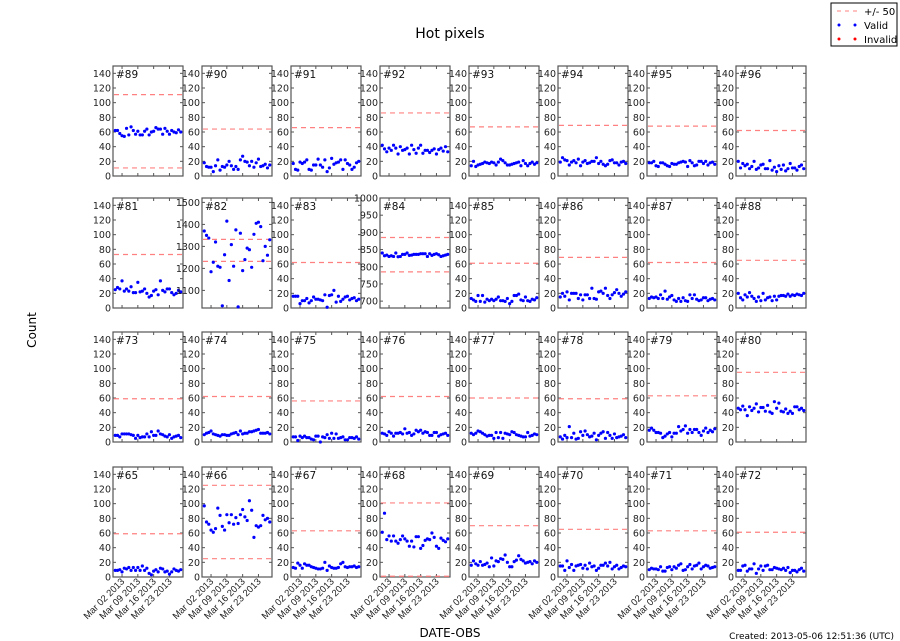 Image resolution: width=900 pixels, height=641 pixels. What do you see at coordinates (461, 563) in the screenshot?
I see `y-tick-label: 20` at bounding box center [461, 563].